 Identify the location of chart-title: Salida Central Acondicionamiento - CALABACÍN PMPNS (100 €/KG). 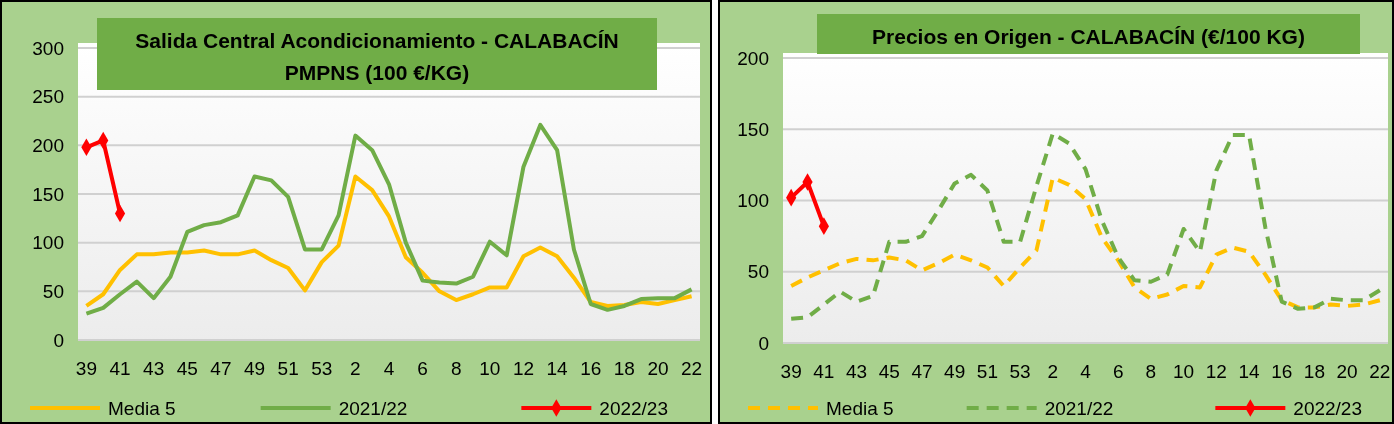
(377, 56).